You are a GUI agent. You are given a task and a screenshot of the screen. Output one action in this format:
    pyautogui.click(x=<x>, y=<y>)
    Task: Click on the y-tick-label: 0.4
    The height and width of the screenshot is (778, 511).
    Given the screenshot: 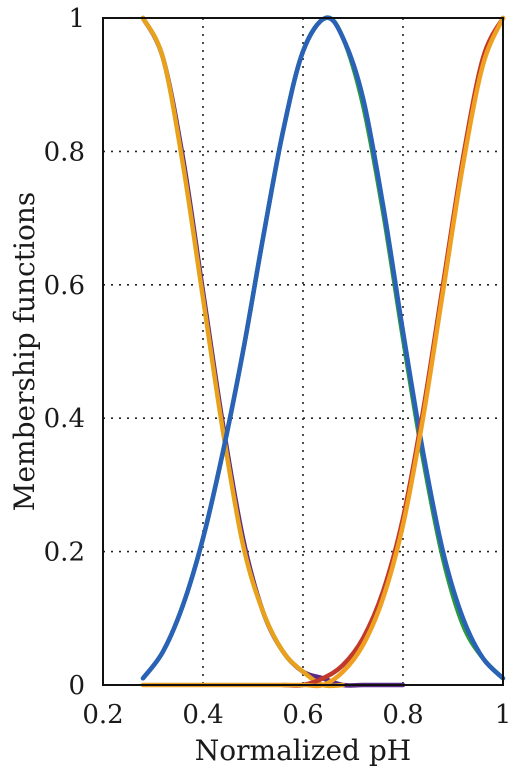 What is the action you would take?
    pyautogui.click(x=64, y=419)
    